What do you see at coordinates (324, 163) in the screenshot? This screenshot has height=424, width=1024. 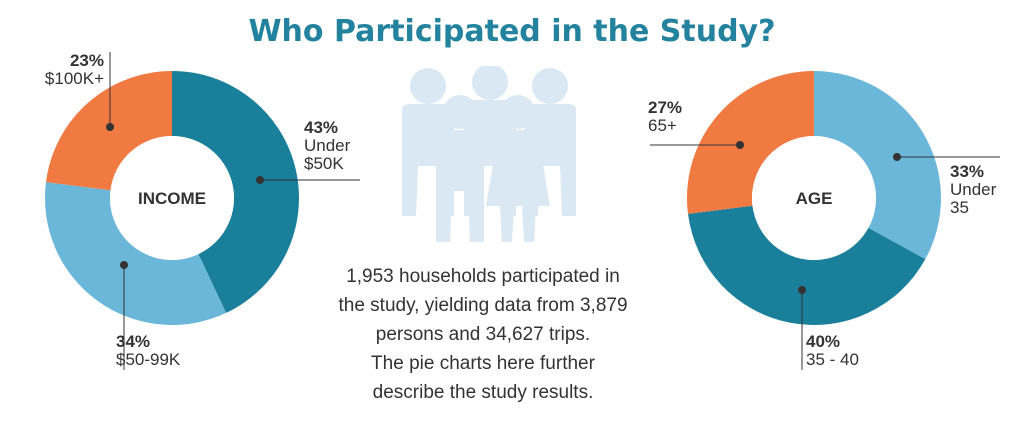 I see `slice-category-label: $50K` at bounding box center [324, 163].